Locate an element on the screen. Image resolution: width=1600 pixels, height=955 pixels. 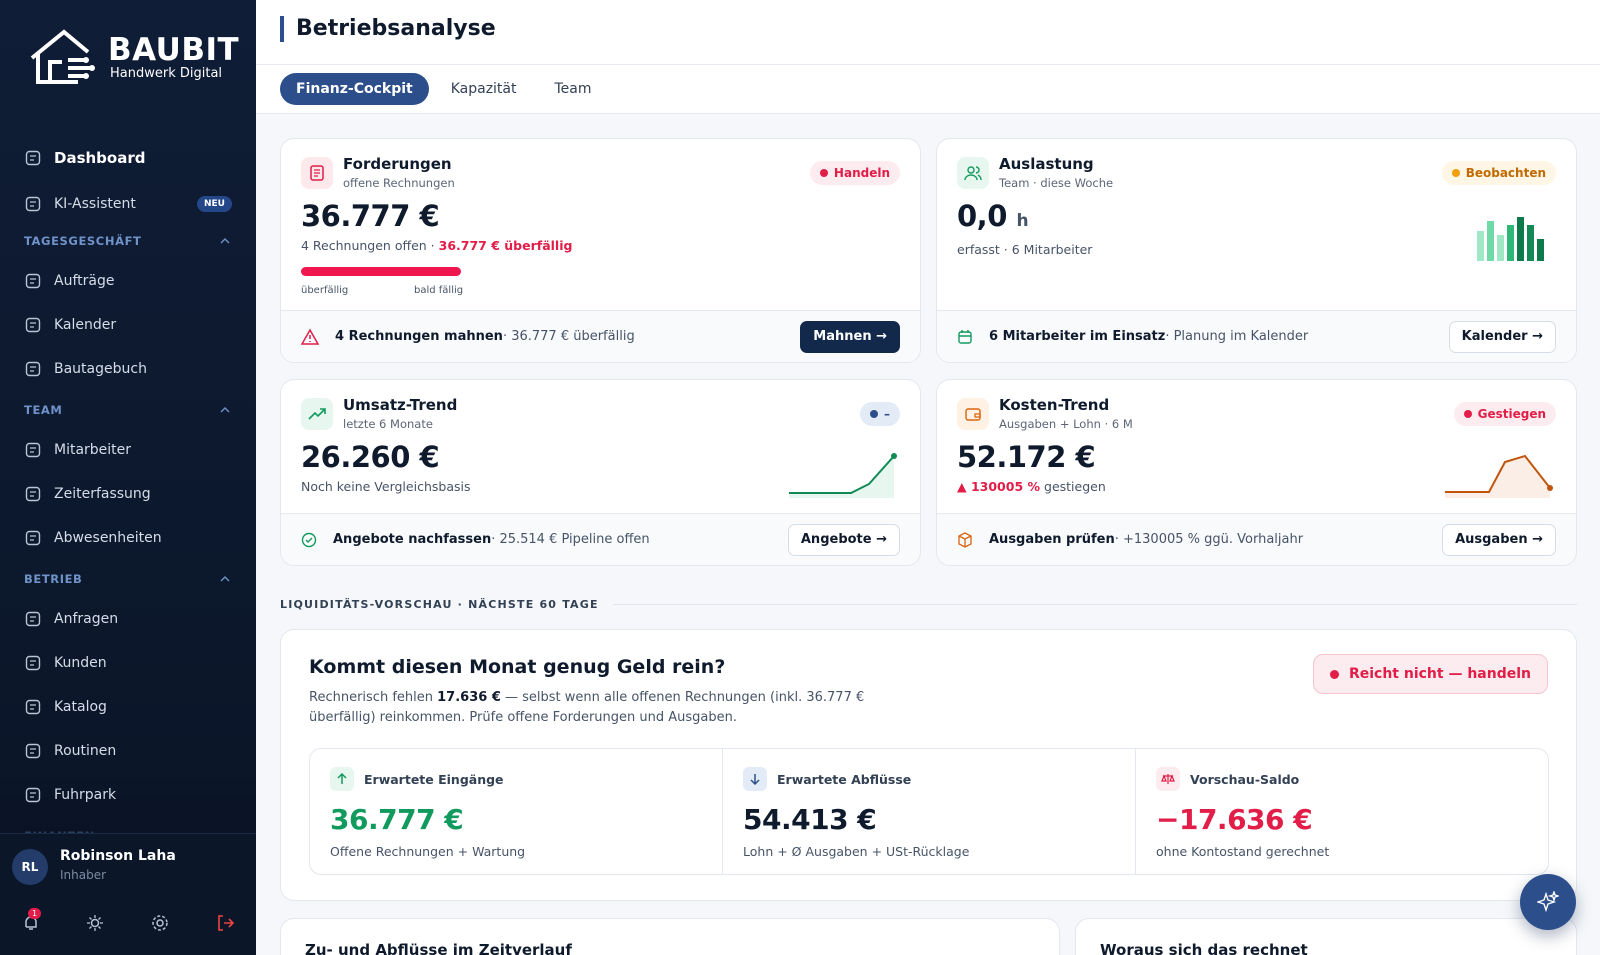
nav-item: Abwesenheiten is located at coordinates (128, 538).